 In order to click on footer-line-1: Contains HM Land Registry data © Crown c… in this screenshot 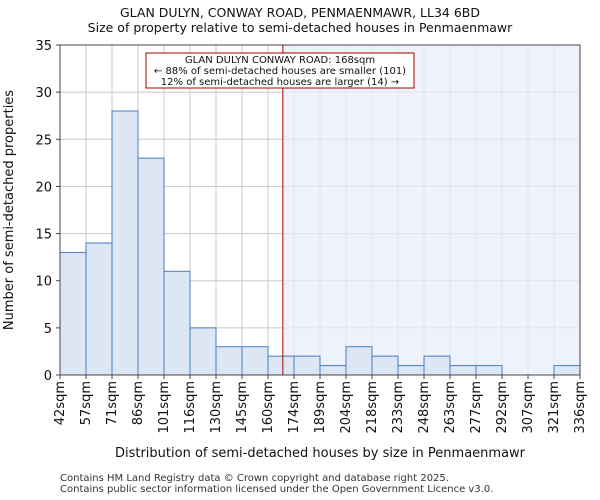, I will do `click(254, 478)`.